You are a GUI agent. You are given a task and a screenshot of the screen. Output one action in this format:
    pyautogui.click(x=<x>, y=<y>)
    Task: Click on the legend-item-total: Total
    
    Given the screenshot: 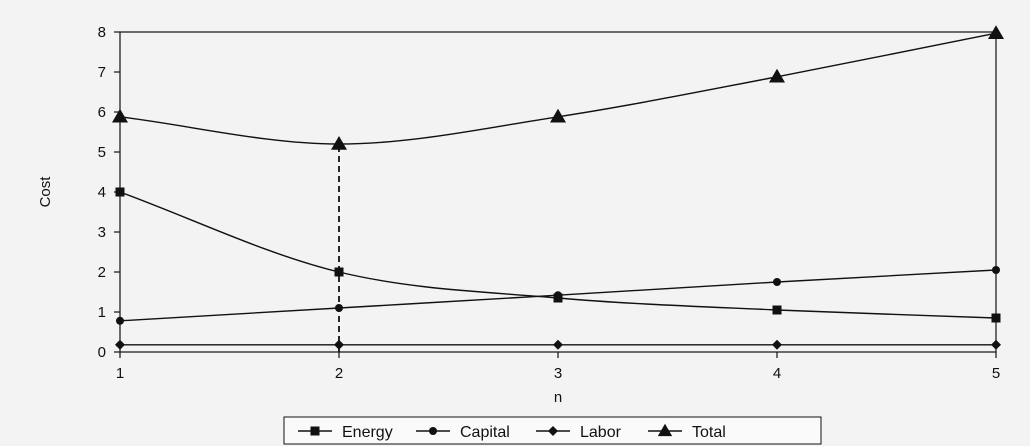 What is the action you would take?
    pyautogui.click(x=687, y=432)
    